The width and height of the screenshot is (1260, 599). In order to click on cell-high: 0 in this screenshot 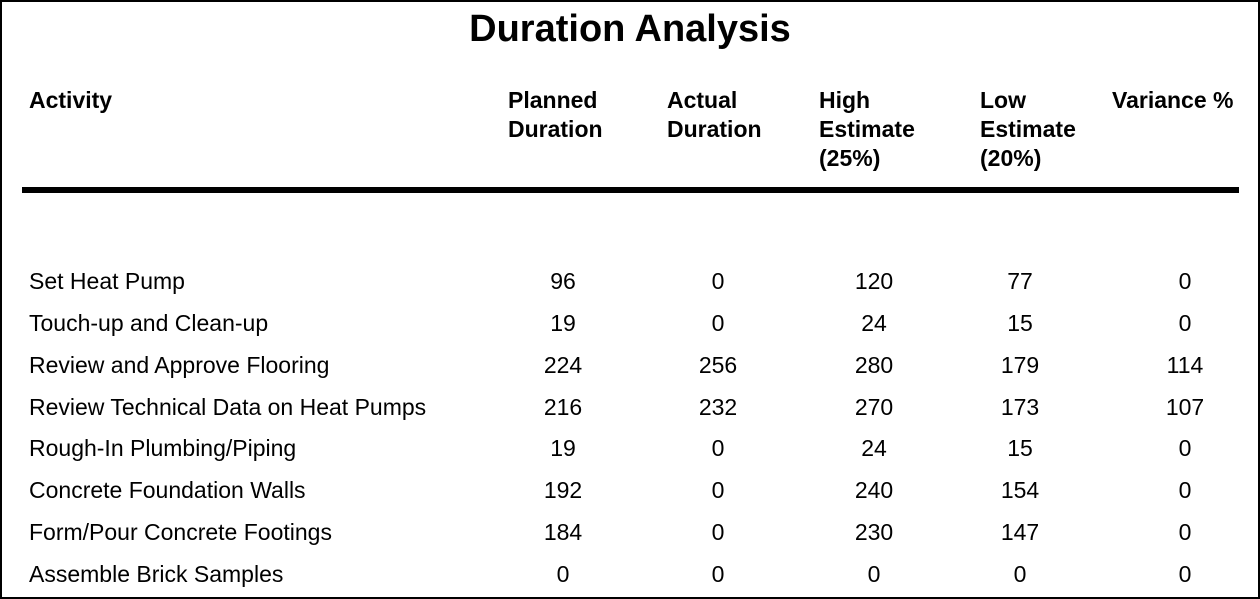, I will do `click(874, 573)`.